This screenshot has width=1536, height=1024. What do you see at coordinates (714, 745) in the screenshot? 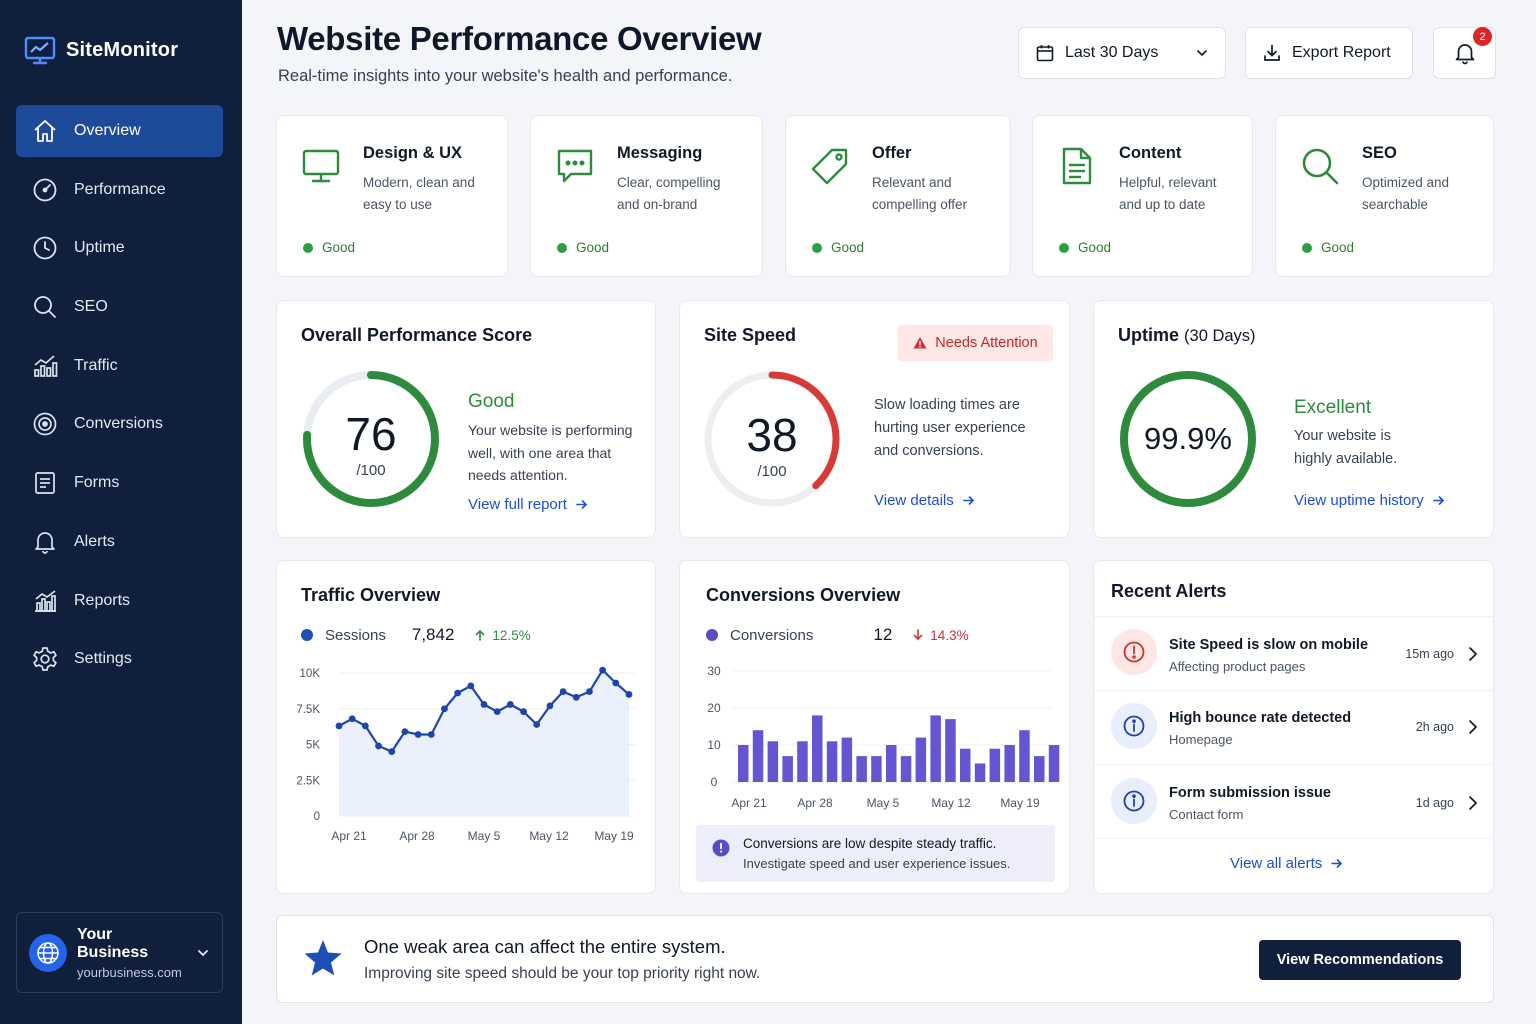
I see `y-tick-label: 10` at bounding box center [714, 745].